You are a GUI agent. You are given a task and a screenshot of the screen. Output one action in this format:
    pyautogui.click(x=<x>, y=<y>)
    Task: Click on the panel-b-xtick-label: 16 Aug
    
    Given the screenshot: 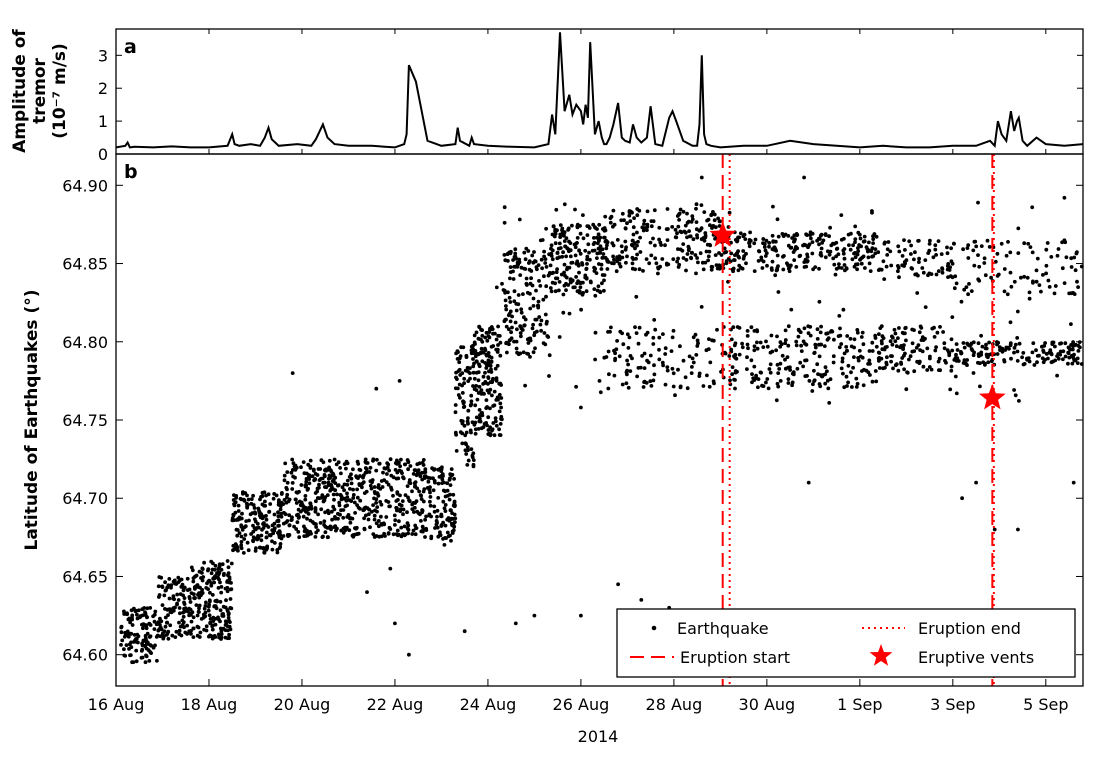 What is the action you would take?
    pyautogui.click(x=116, y=704)
    